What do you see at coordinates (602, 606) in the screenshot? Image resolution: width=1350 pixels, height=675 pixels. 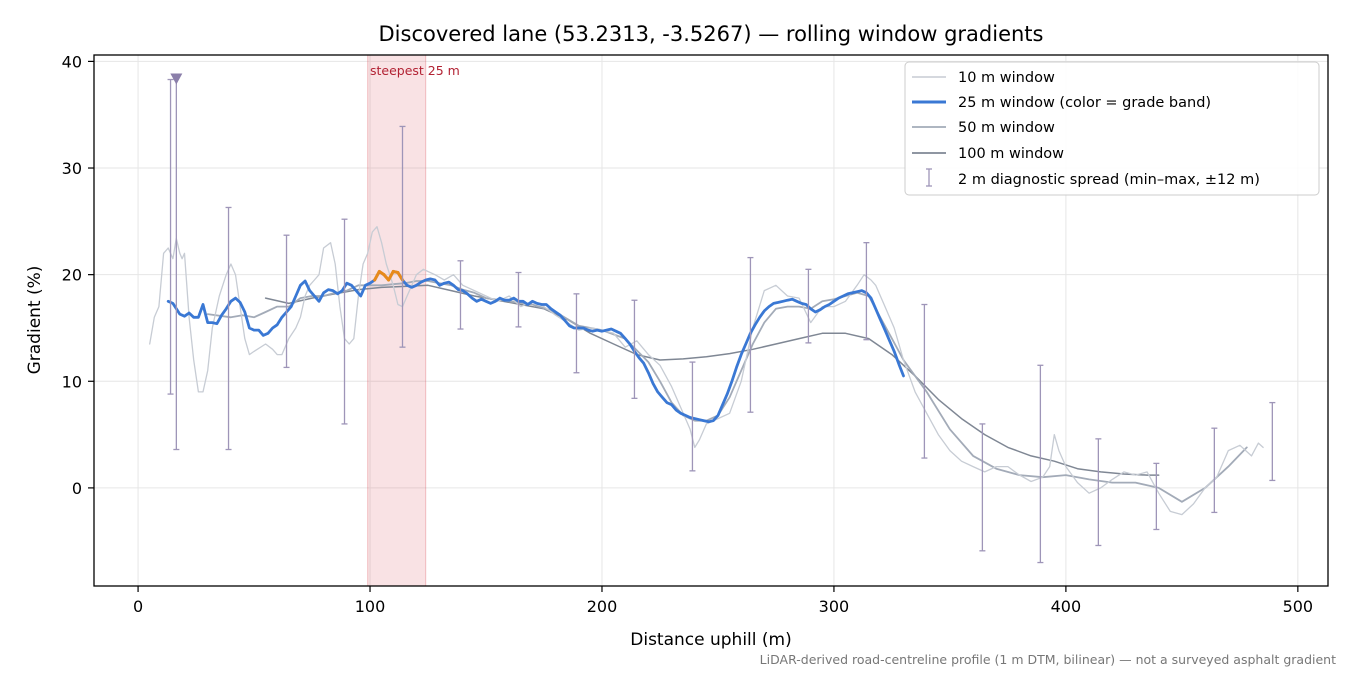 I see `x-tick-label: 200` at bounding box center [602, 606].